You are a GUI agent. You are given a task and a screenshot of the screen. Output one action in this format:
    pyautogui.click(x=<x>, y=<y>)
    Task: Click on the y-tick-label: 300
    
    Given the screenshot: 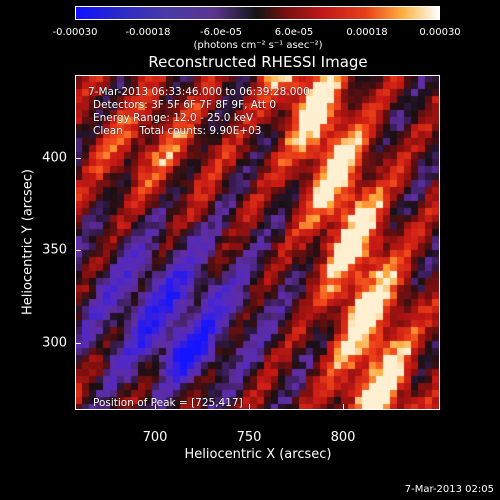 What is the action you would take?
    pyautogui.click(x=54, y=343)
    